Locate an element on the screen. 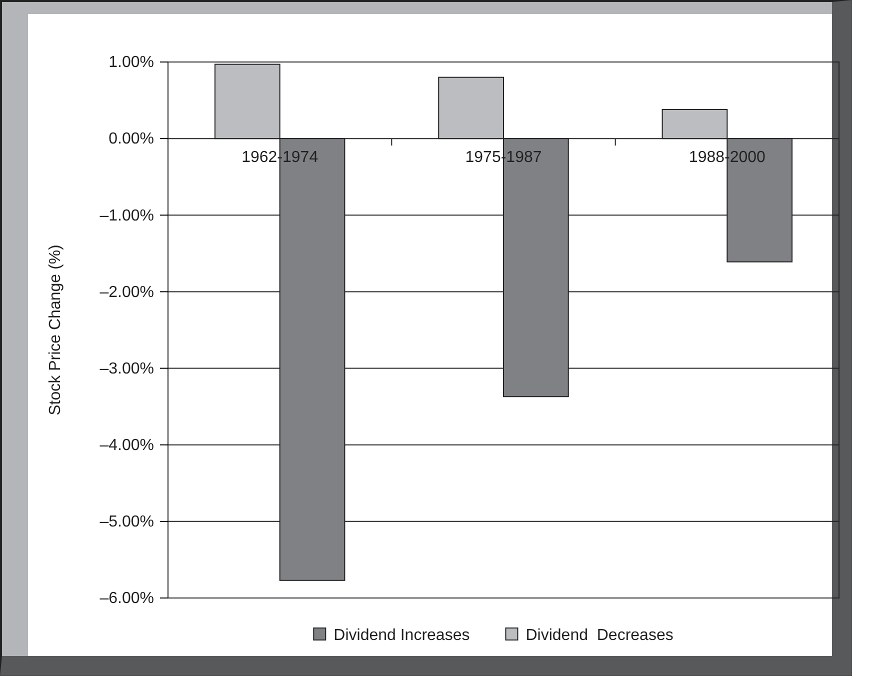 The width and height of the screenshot is (880, 692). y-tick-label: –6.00% is located at coordinates (127, 599).